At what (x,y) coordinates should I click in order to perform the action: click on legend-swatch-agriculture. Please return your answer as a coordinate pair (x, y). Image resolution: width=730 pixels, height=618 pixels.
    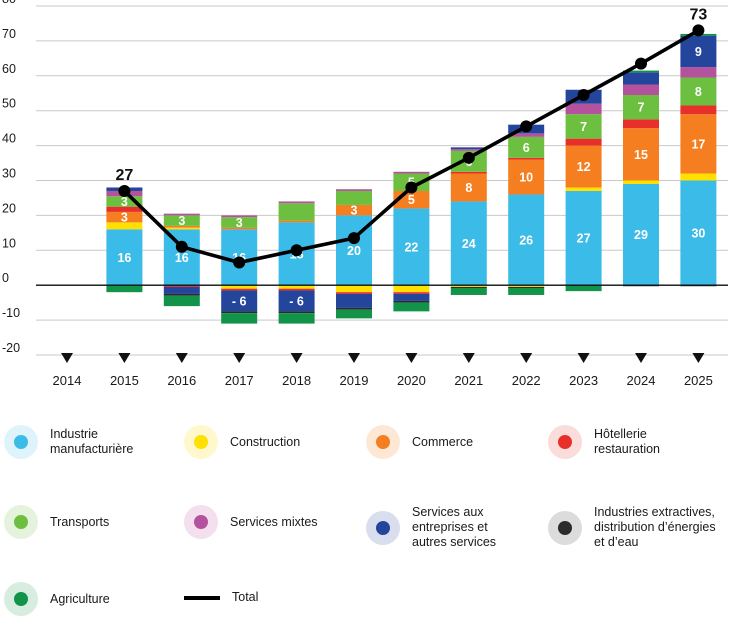
    Looking at the image, I should click on (21, 599).